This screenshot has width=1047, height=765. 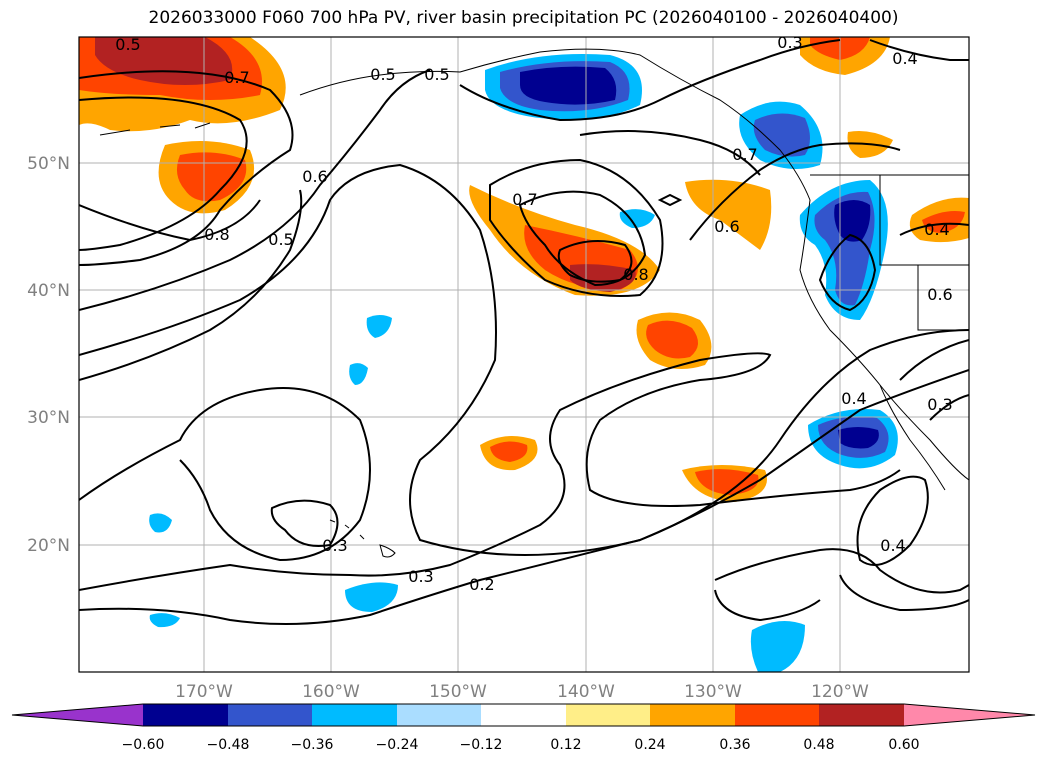 What do you see at coordinates (672, 339) in the screenshot?
I see `shade-pos-mid-core` at bounding box center [672, 339].